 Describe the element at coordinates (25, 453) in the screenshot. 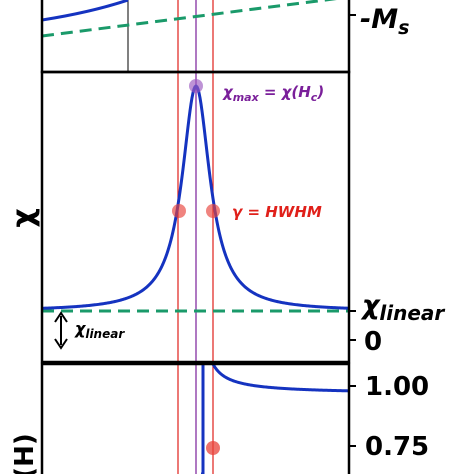

I see `bottom-y-axis-label: (H)` at that location.